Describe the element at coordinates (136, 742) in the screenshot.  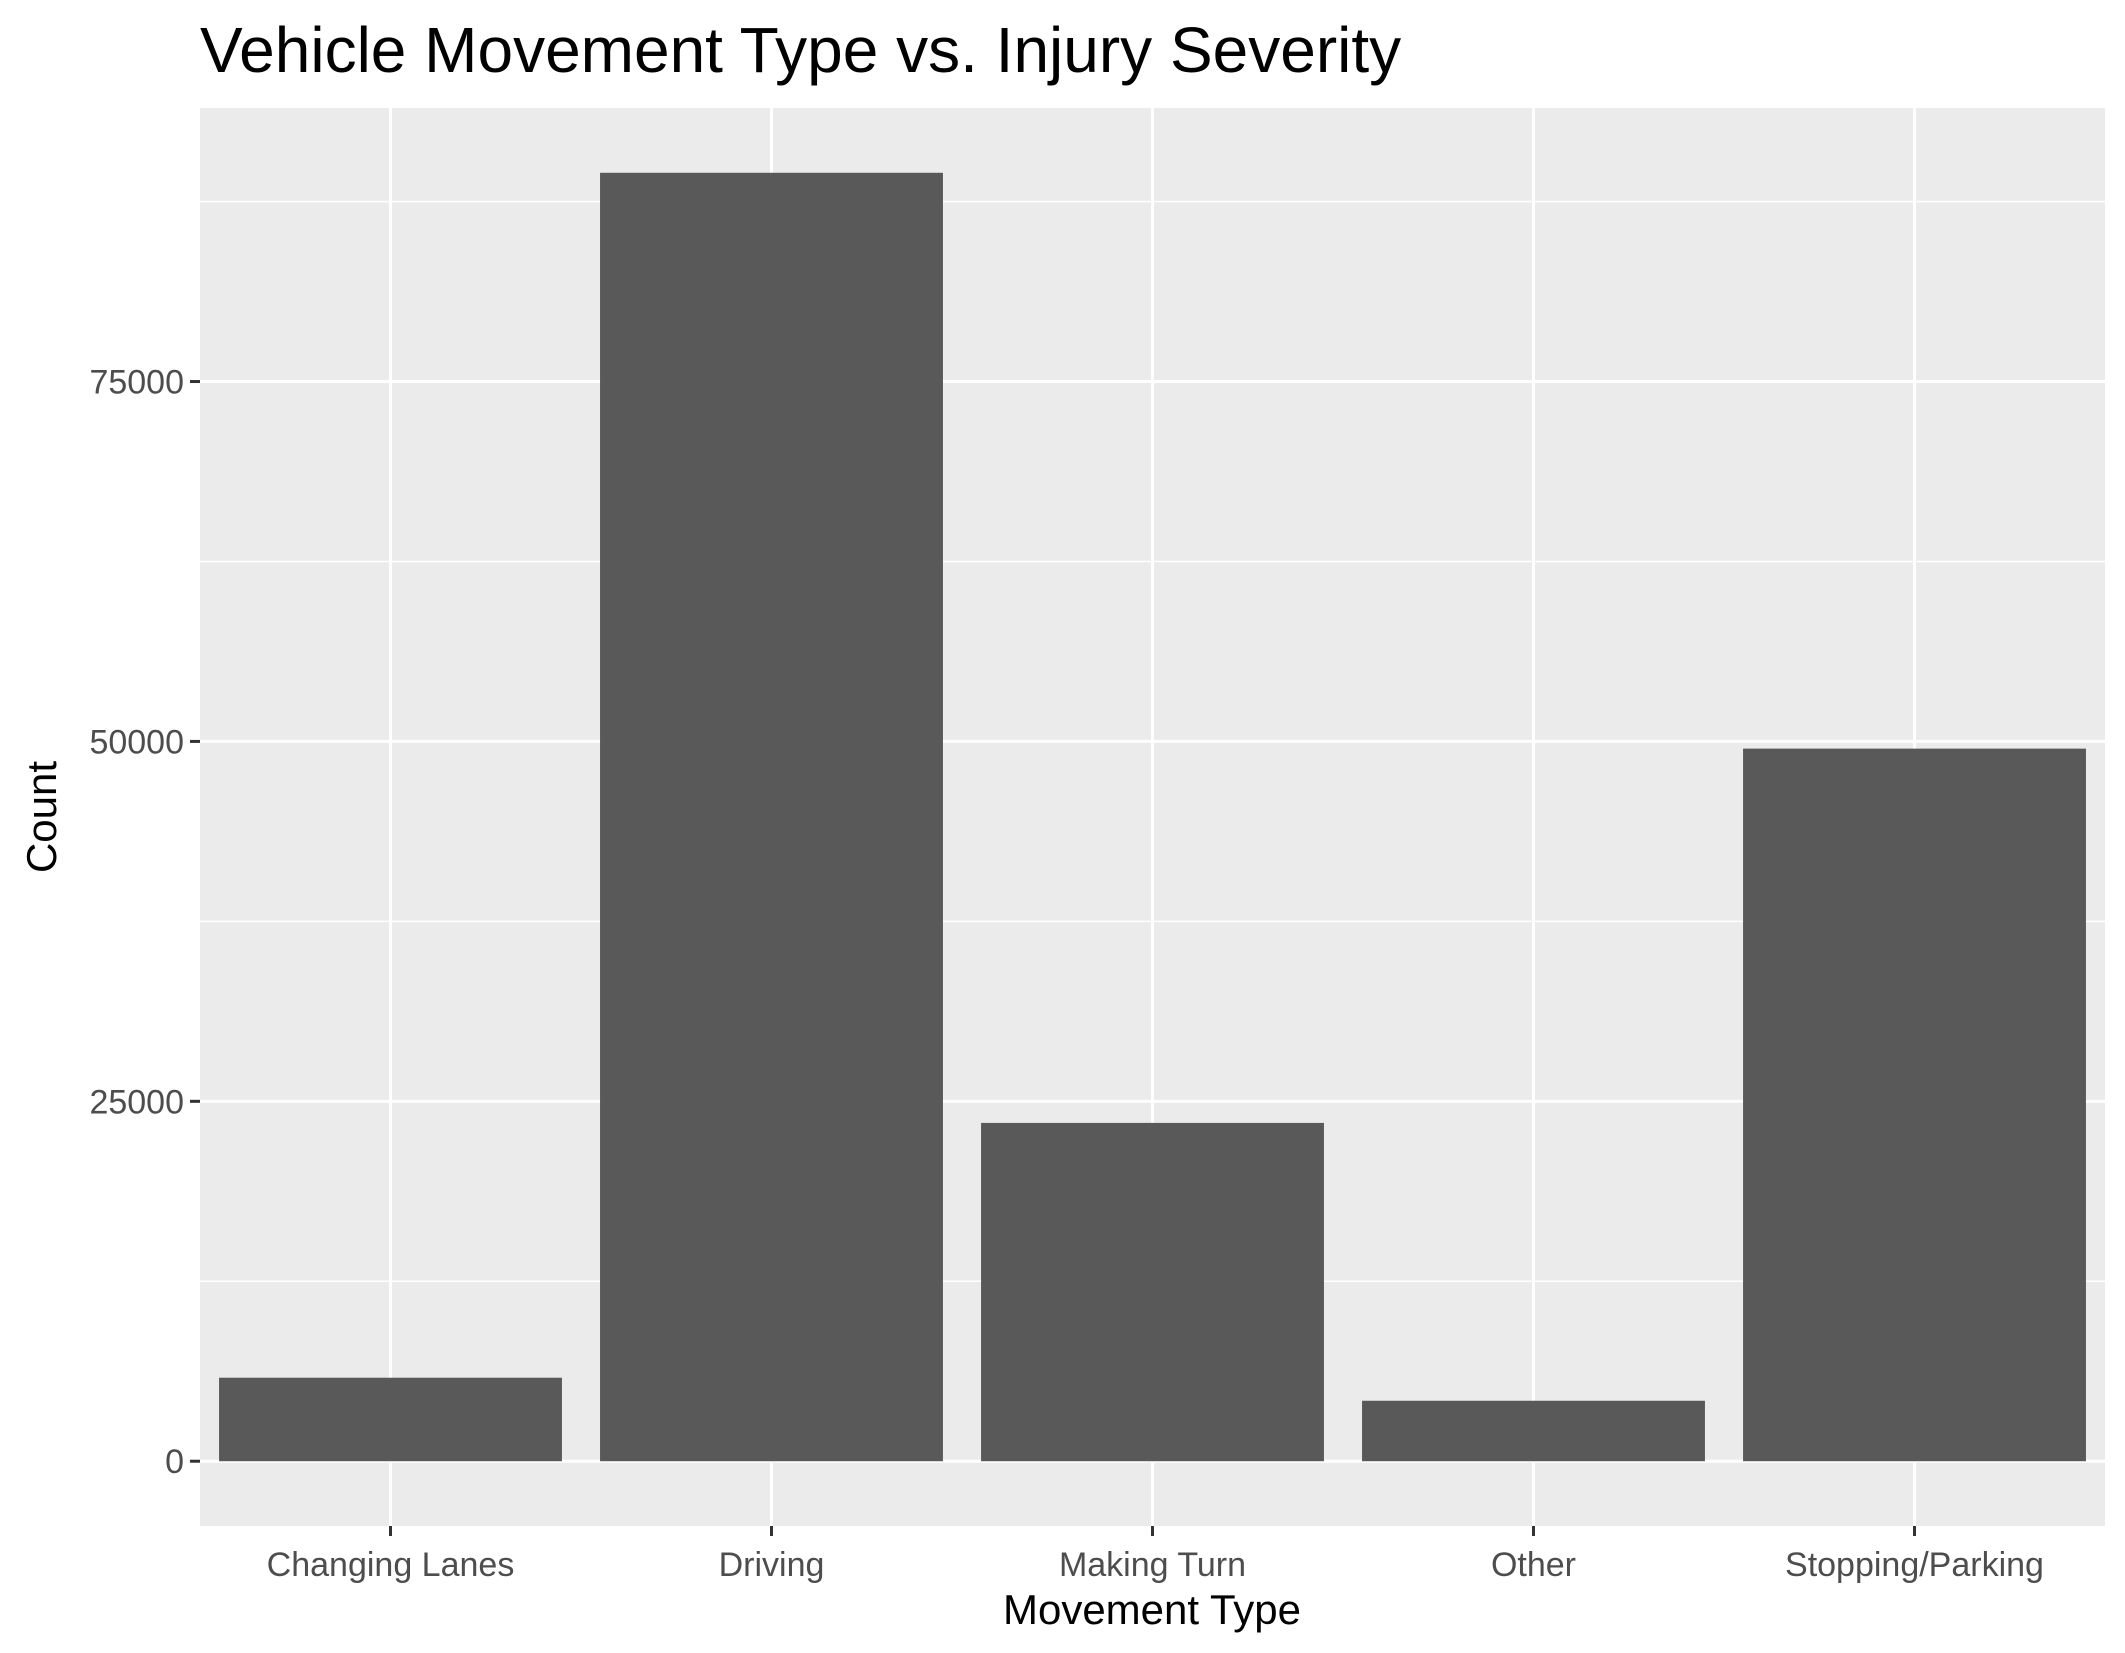
I see `y-tick-label: 50000` at that location.